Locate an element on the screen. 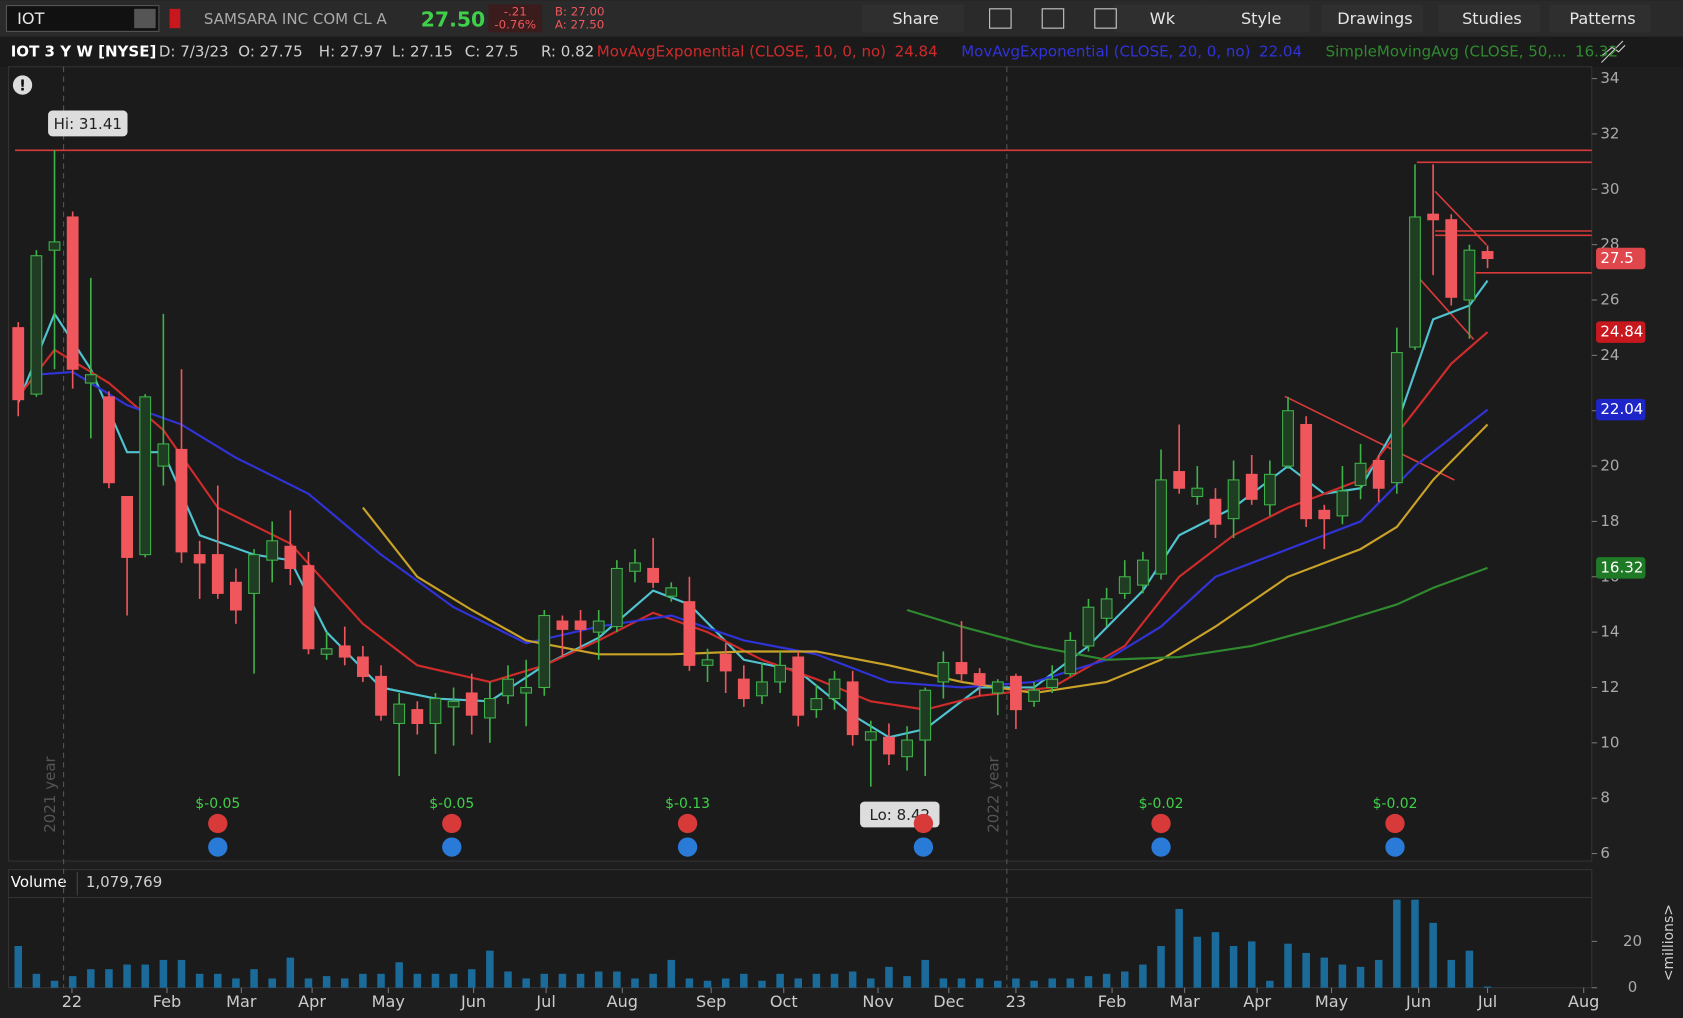 This screenshot has width=1683, height=1018. info-field: H: 27.97 is located at coordinates (351, 51).